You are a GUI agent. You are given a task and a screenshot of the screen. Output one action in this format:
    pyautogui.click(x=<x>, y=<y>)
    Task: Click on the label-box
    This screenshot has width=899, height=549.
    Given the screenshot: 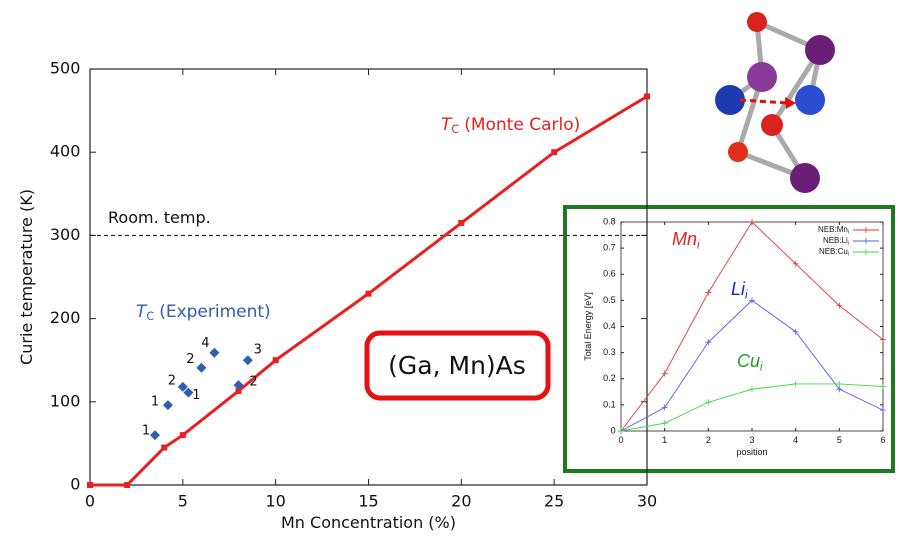 What is the action you would take?
    pyautogui.click(x=457, y=365)
    